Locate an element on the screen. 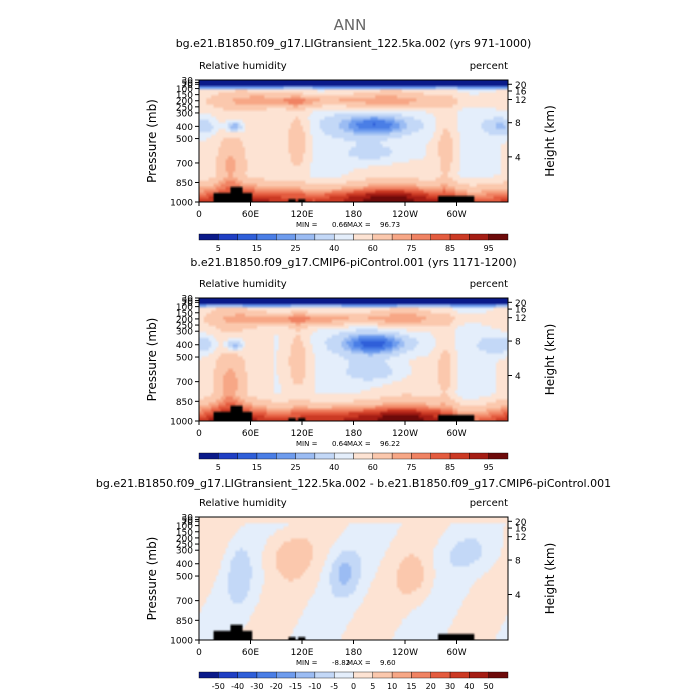  min-label: MIN = is located at coordinates (307, 444).